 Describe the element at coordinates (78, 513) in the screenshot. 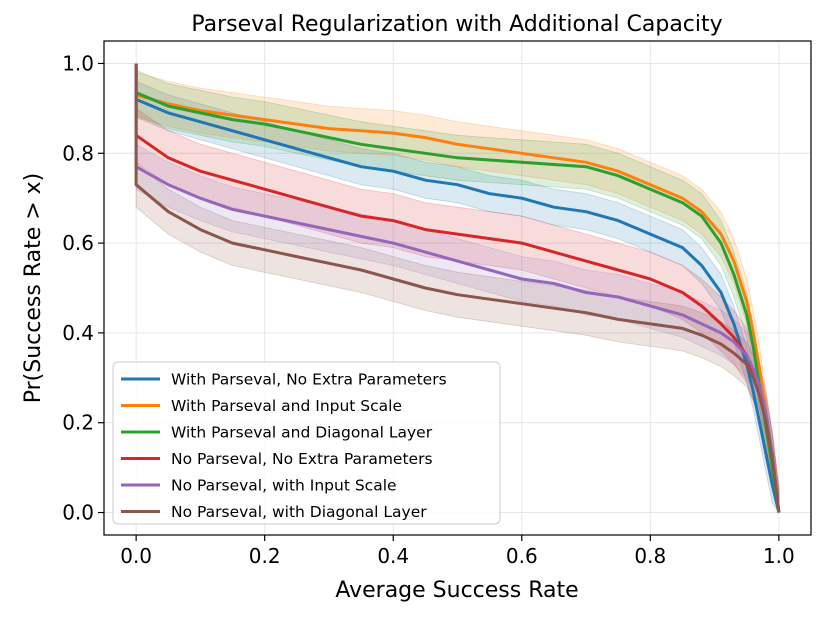

I see `y-tick-label: 0.0` at that location.